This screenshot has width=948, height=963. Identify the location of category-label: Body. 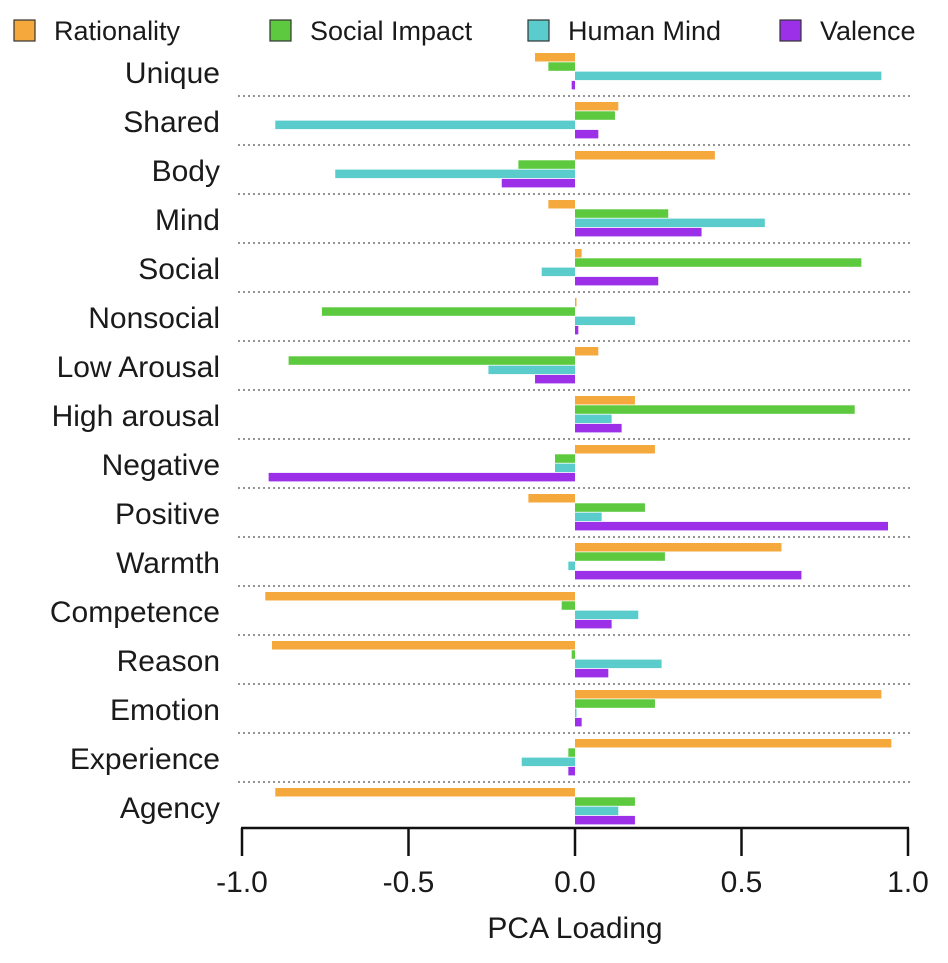
(186, 171).